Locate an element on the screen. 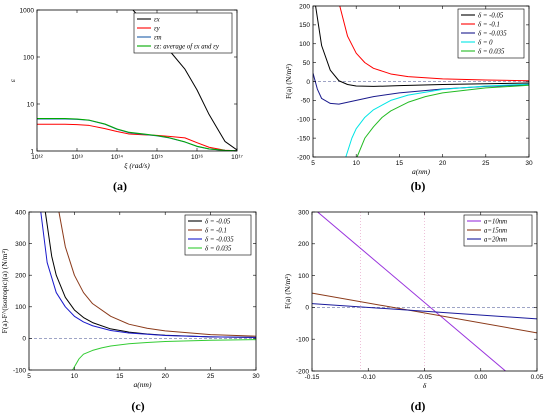 This screenshot has width=550, height=416. y-tick-label: -50 is located at coordinates (306, 101).